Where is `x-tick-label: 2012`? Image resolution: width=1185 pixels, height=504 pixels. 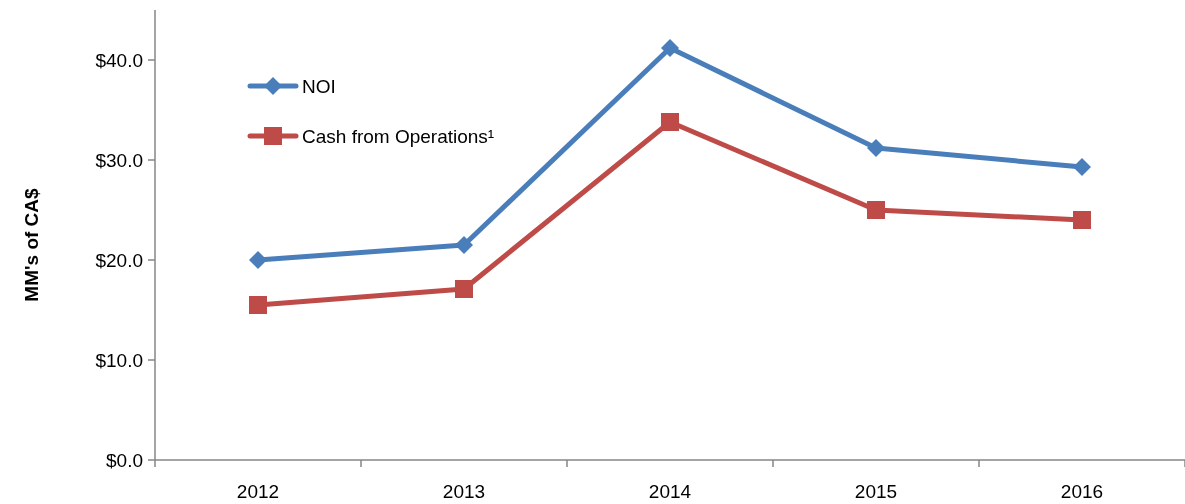
x-tick-label: 2012 is located at coordinates (258, 491).